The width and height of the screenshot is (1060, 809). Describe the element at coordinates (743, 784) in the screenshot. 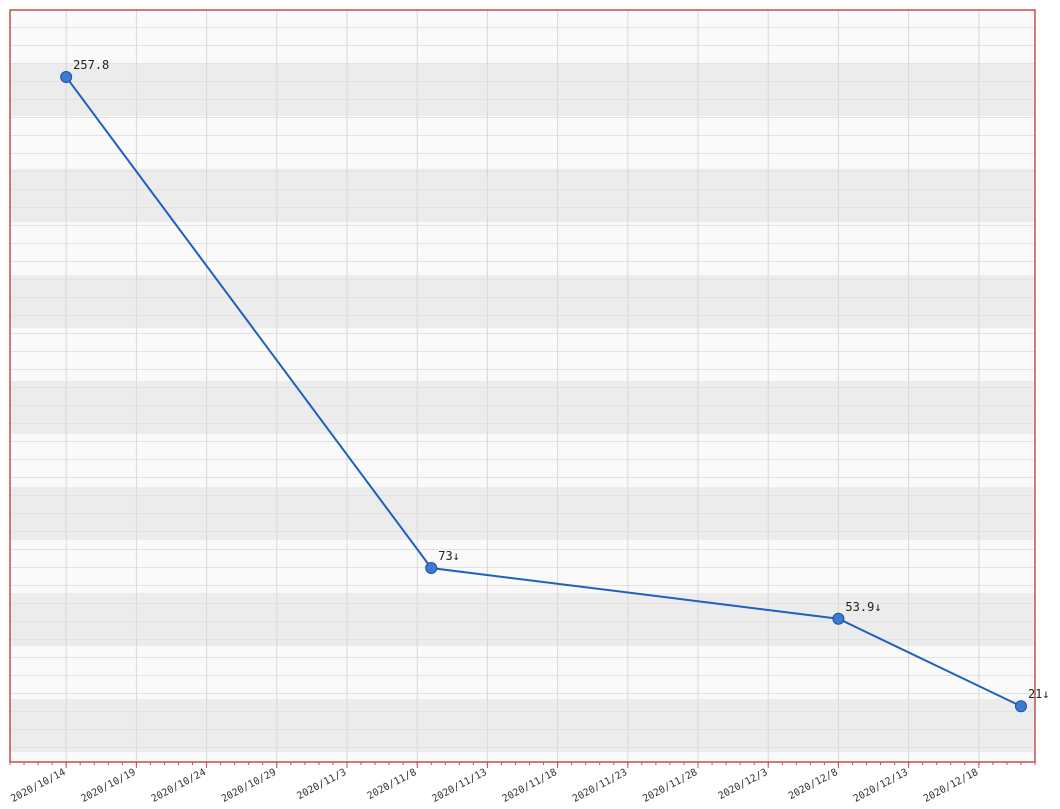

I see `x-tick-label: 2020/12/3` at that location.